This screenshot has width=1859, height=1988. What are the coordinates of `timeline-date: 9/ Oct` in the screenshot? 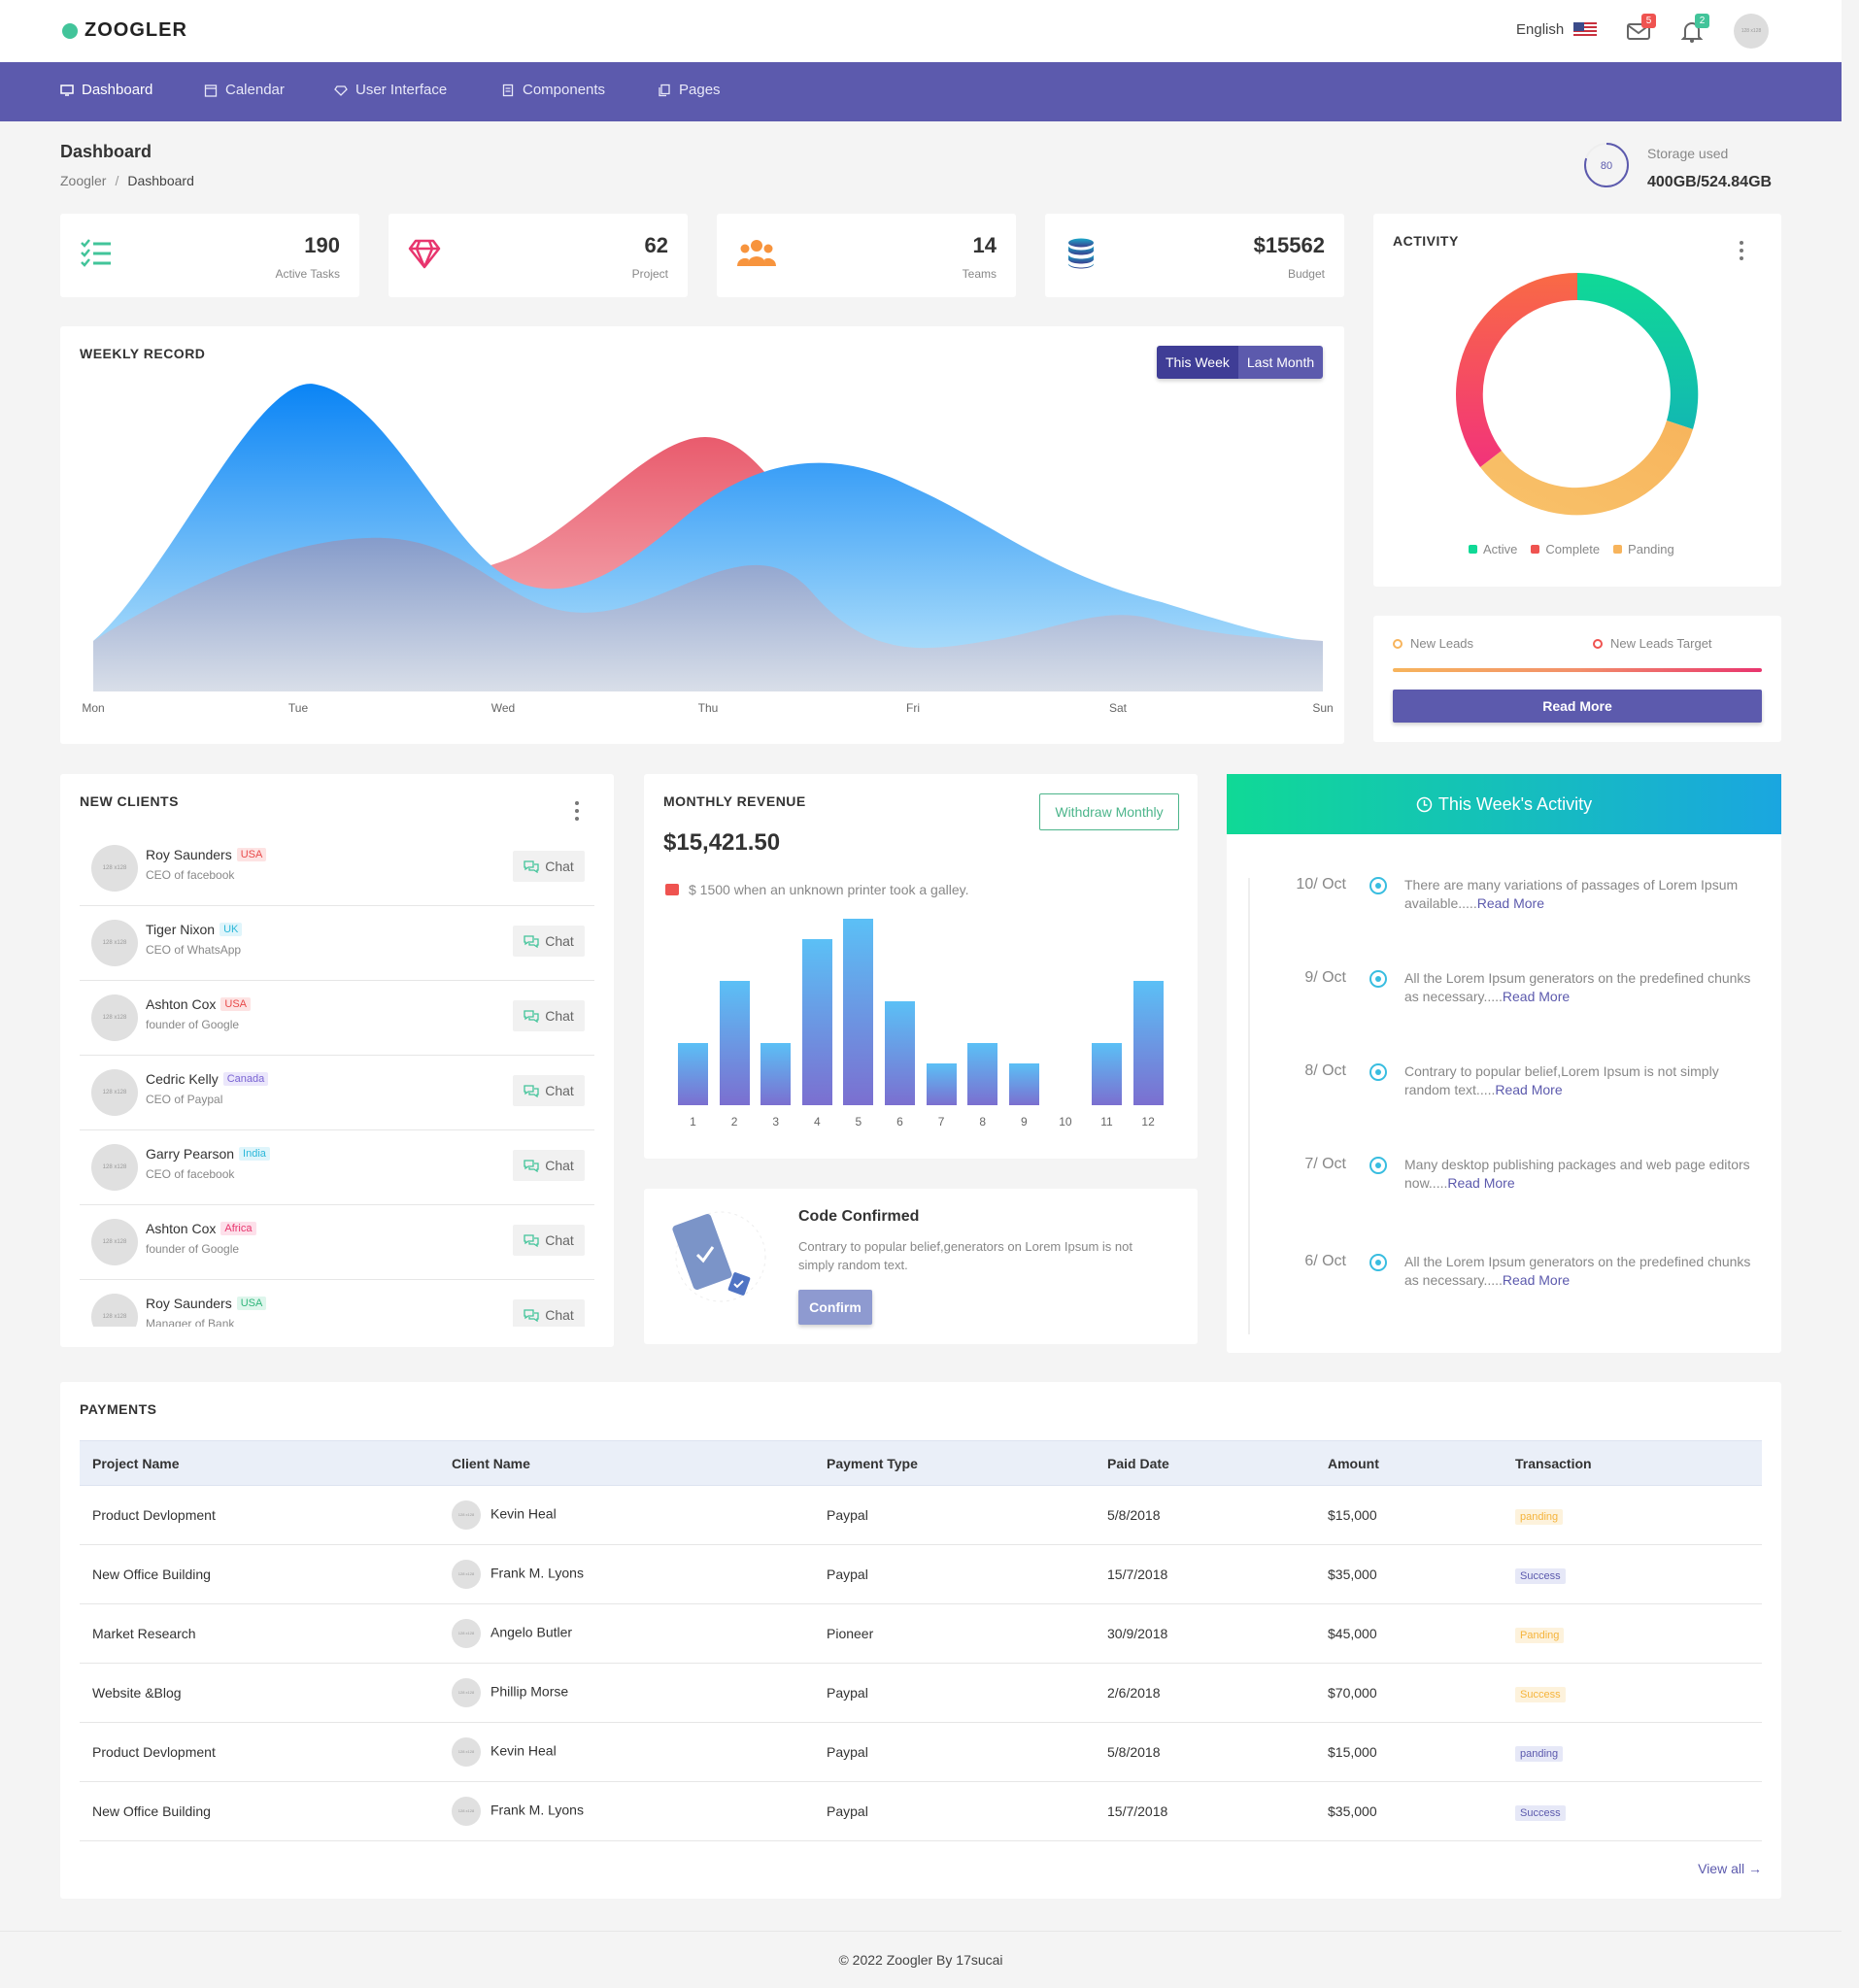 It's located at (1325, 977).